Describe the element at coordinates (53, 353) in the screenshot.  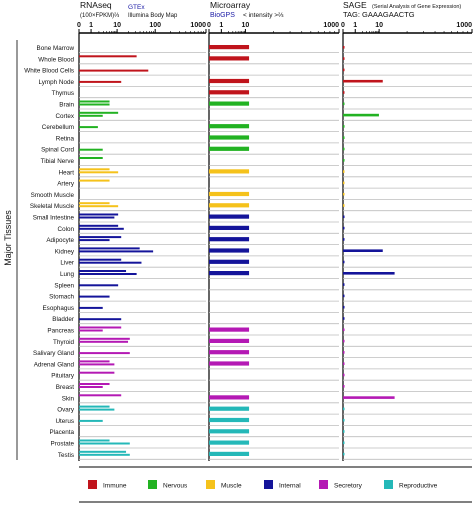
I see `tissue-label: Salivary Gland` at that location.